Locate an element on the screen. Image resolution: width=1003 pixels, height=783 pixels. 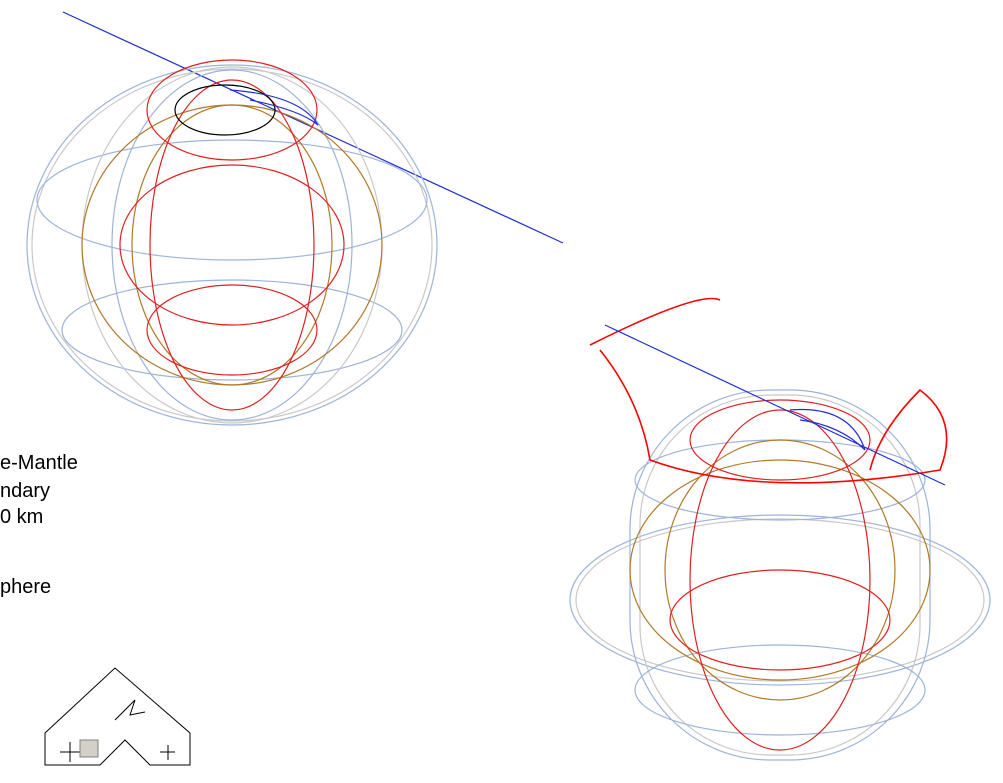
layer-label: phere is located at coordinates (26, 587).